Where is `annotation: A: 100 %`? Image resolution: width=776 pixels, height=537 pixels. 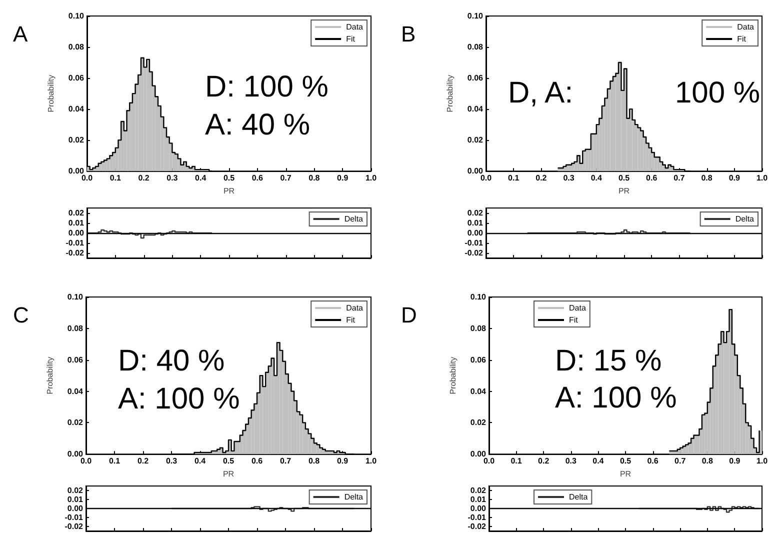 annotation: A: 100 % is located at coordinates (179, 399).